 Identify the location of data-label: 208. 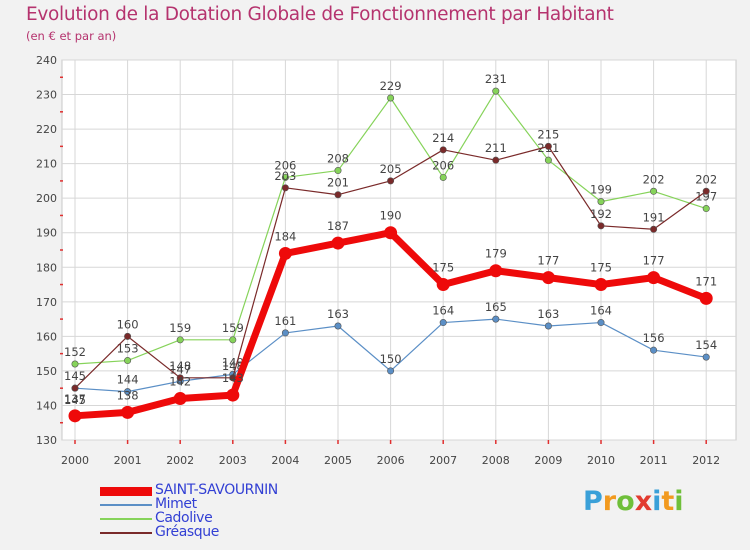
(338, 159).